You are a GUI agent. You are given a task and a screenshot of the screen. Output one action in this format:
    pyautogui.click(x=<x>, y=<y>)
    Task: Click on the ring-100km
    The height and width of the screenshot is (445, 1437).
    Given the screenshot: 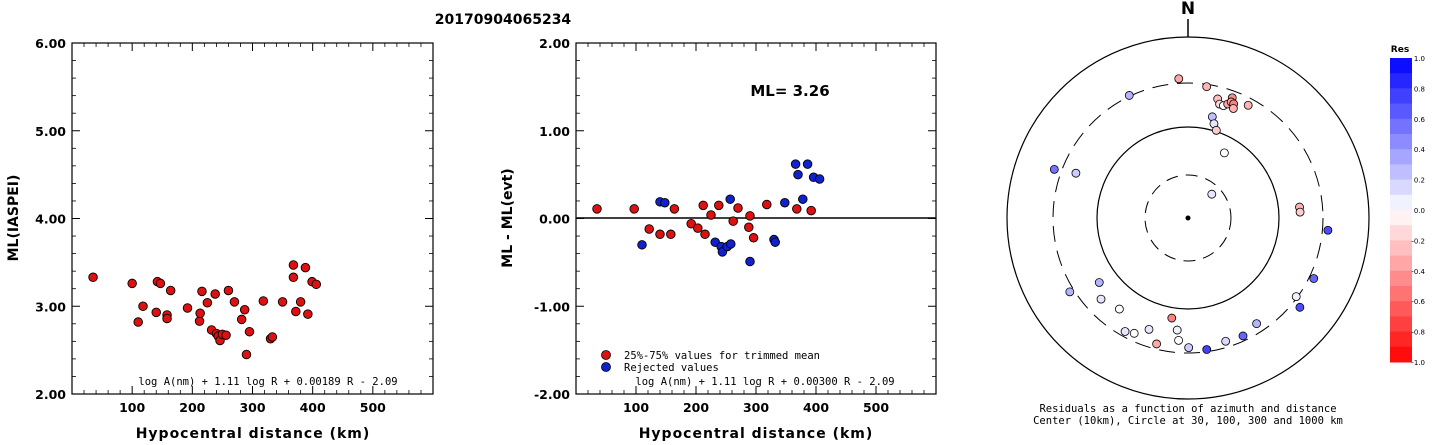 What is the action you would take?
    pyautogui.click(x=1188, y=218)
    